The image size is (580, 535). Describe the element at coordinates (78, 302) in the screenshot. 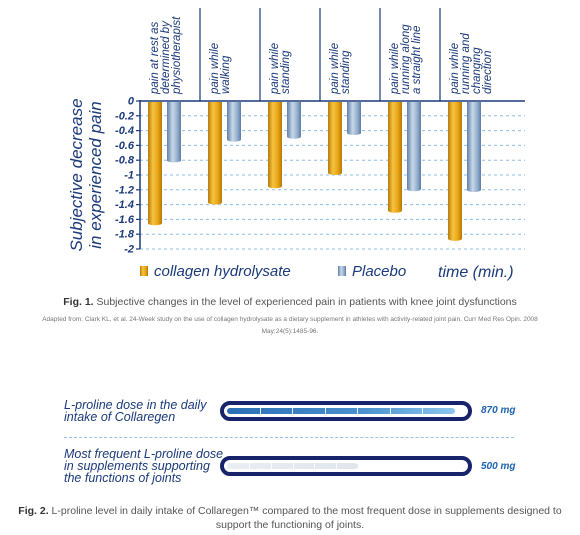

I see `fig1-caption-label: Fig. 1.` at that location.